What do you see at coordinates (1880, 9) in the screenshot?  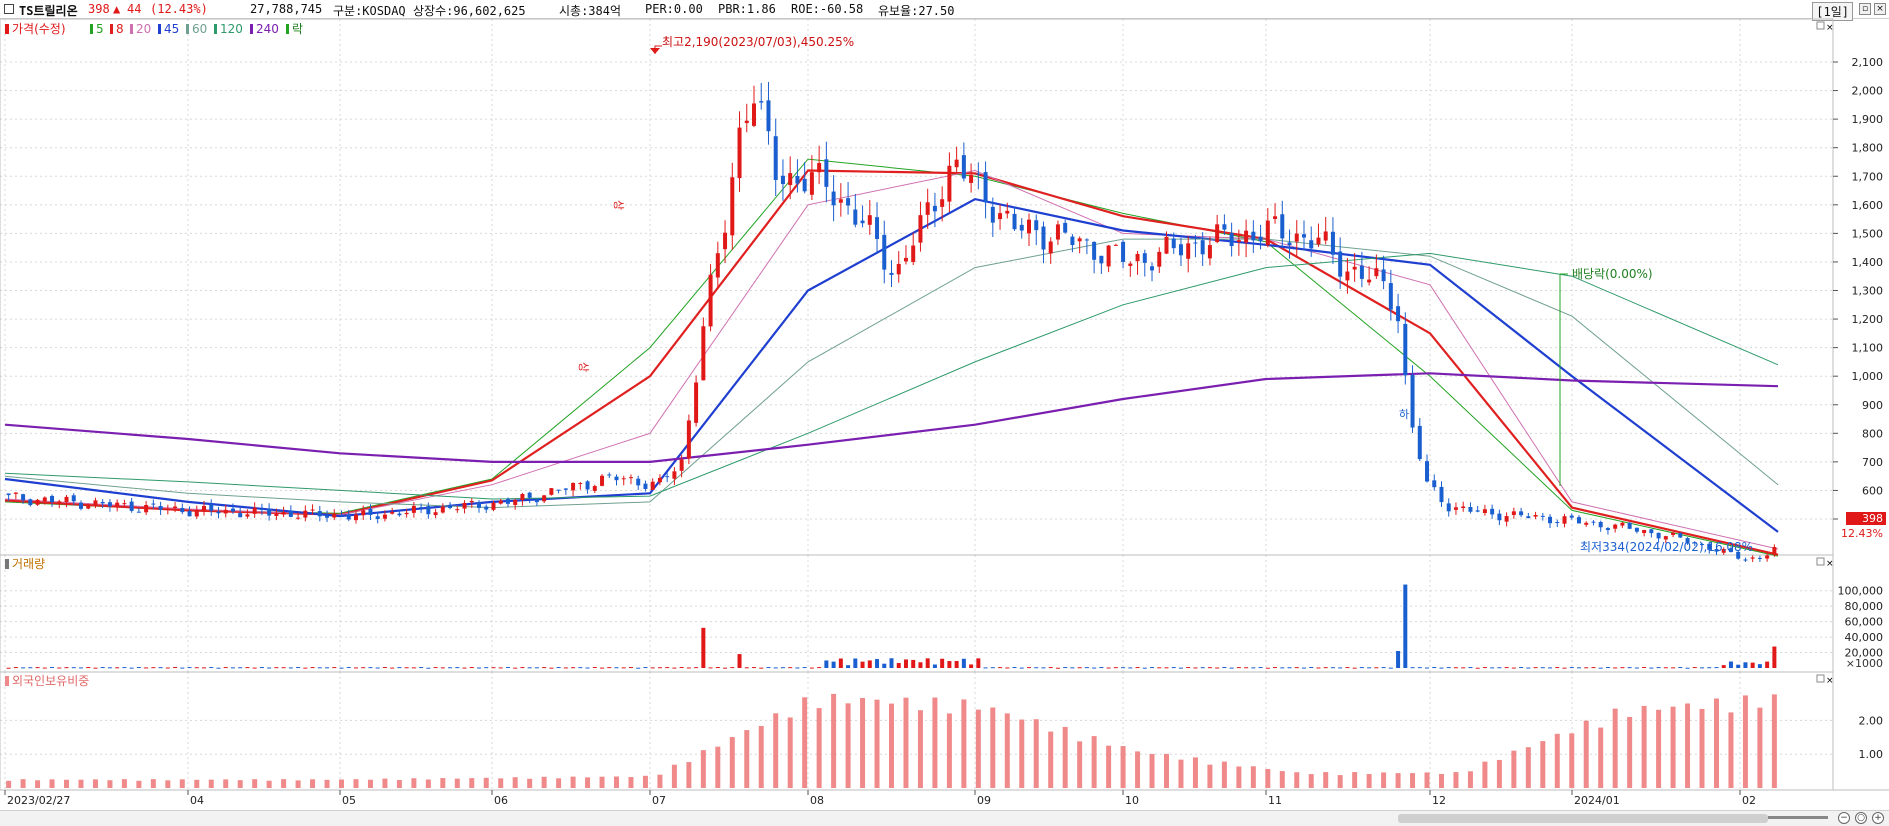 I see `close-icon: ×` at bounding box center [1880, 9].